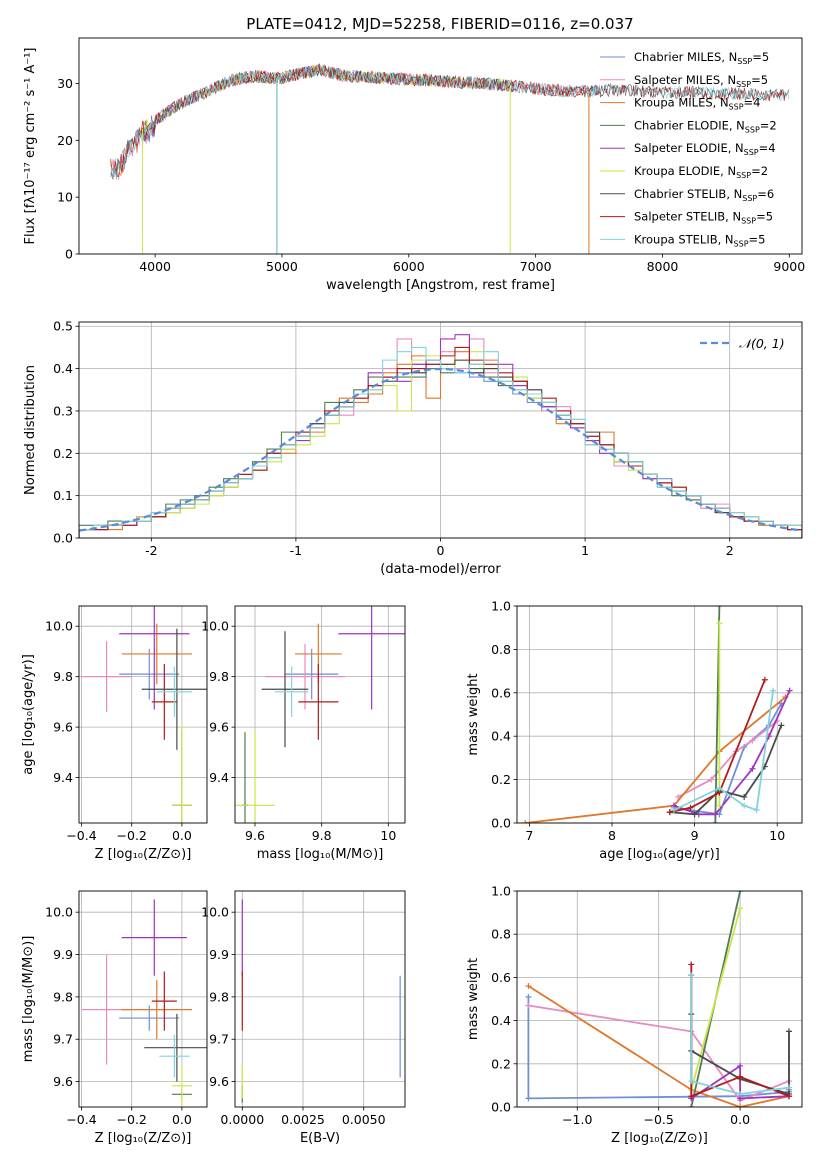  I want to click on age_vs_mass-points, so click(320, 714).